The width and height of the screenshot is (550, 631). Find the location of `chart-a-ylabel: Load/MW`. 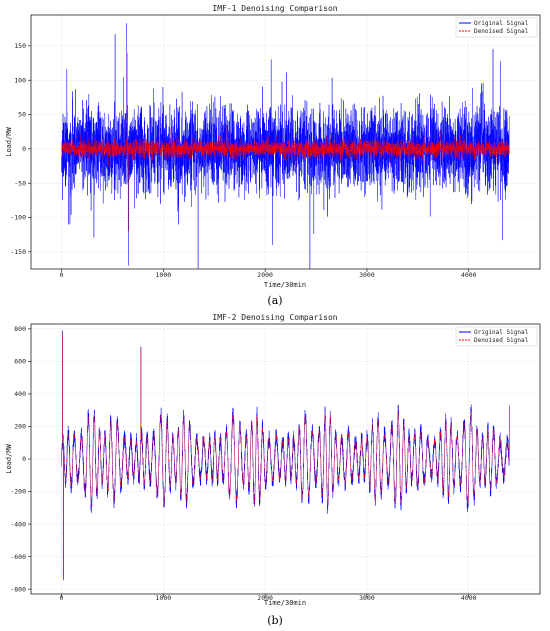

chart-a-ylabel: Load/MW is located at coordinates (9, 141).